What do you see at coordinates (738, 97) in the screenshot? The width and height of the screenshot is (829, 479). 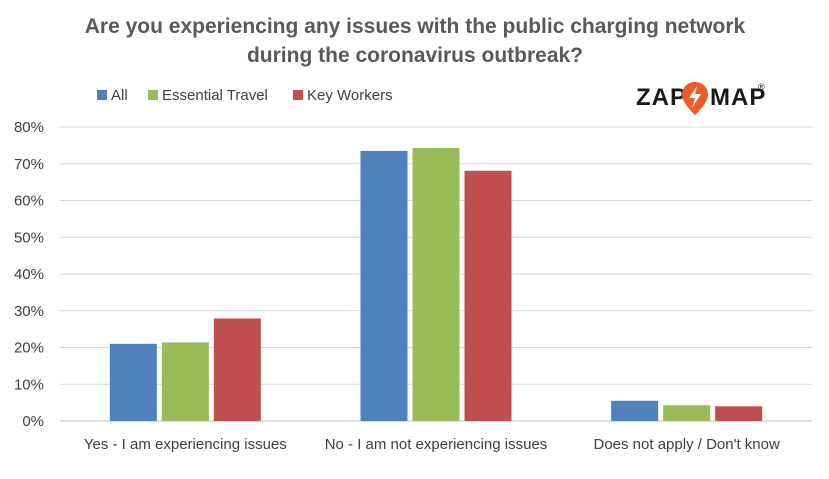 I see `logo-text-right: MAP` at bounding box center [738, 97].